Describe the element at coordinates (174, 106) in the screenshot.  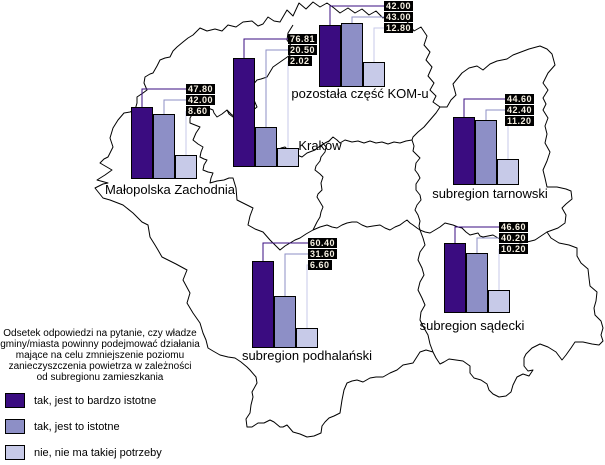
I see `callout-line-malopolska-zachodnia-s1` at that location.